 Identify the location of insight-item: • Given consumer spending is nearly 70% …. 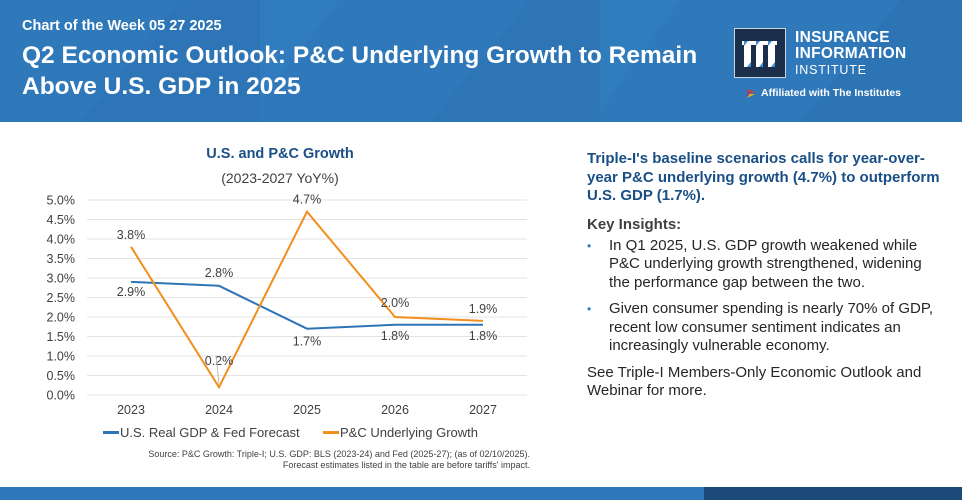
(764, 328).